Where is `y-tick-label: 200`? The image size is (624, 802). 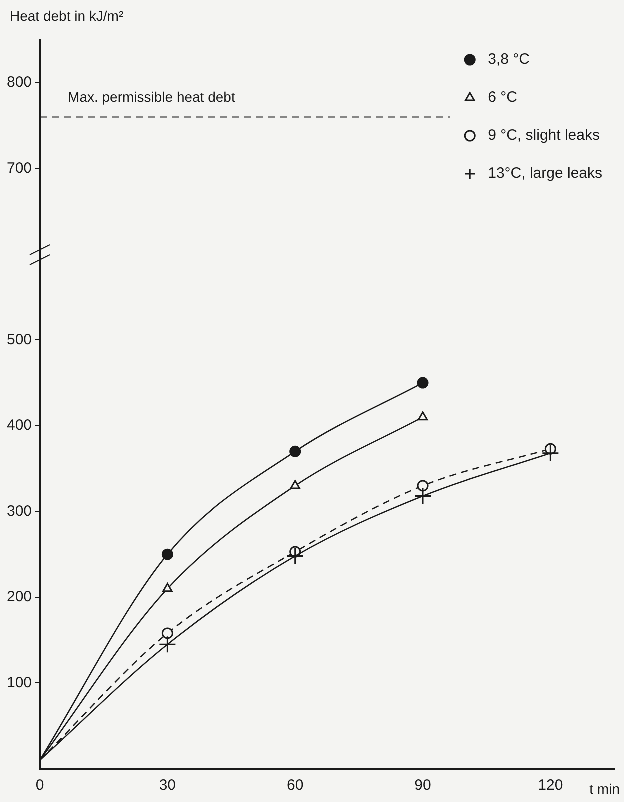 y-tick-label: 200 is located at coordinates (19, 597).